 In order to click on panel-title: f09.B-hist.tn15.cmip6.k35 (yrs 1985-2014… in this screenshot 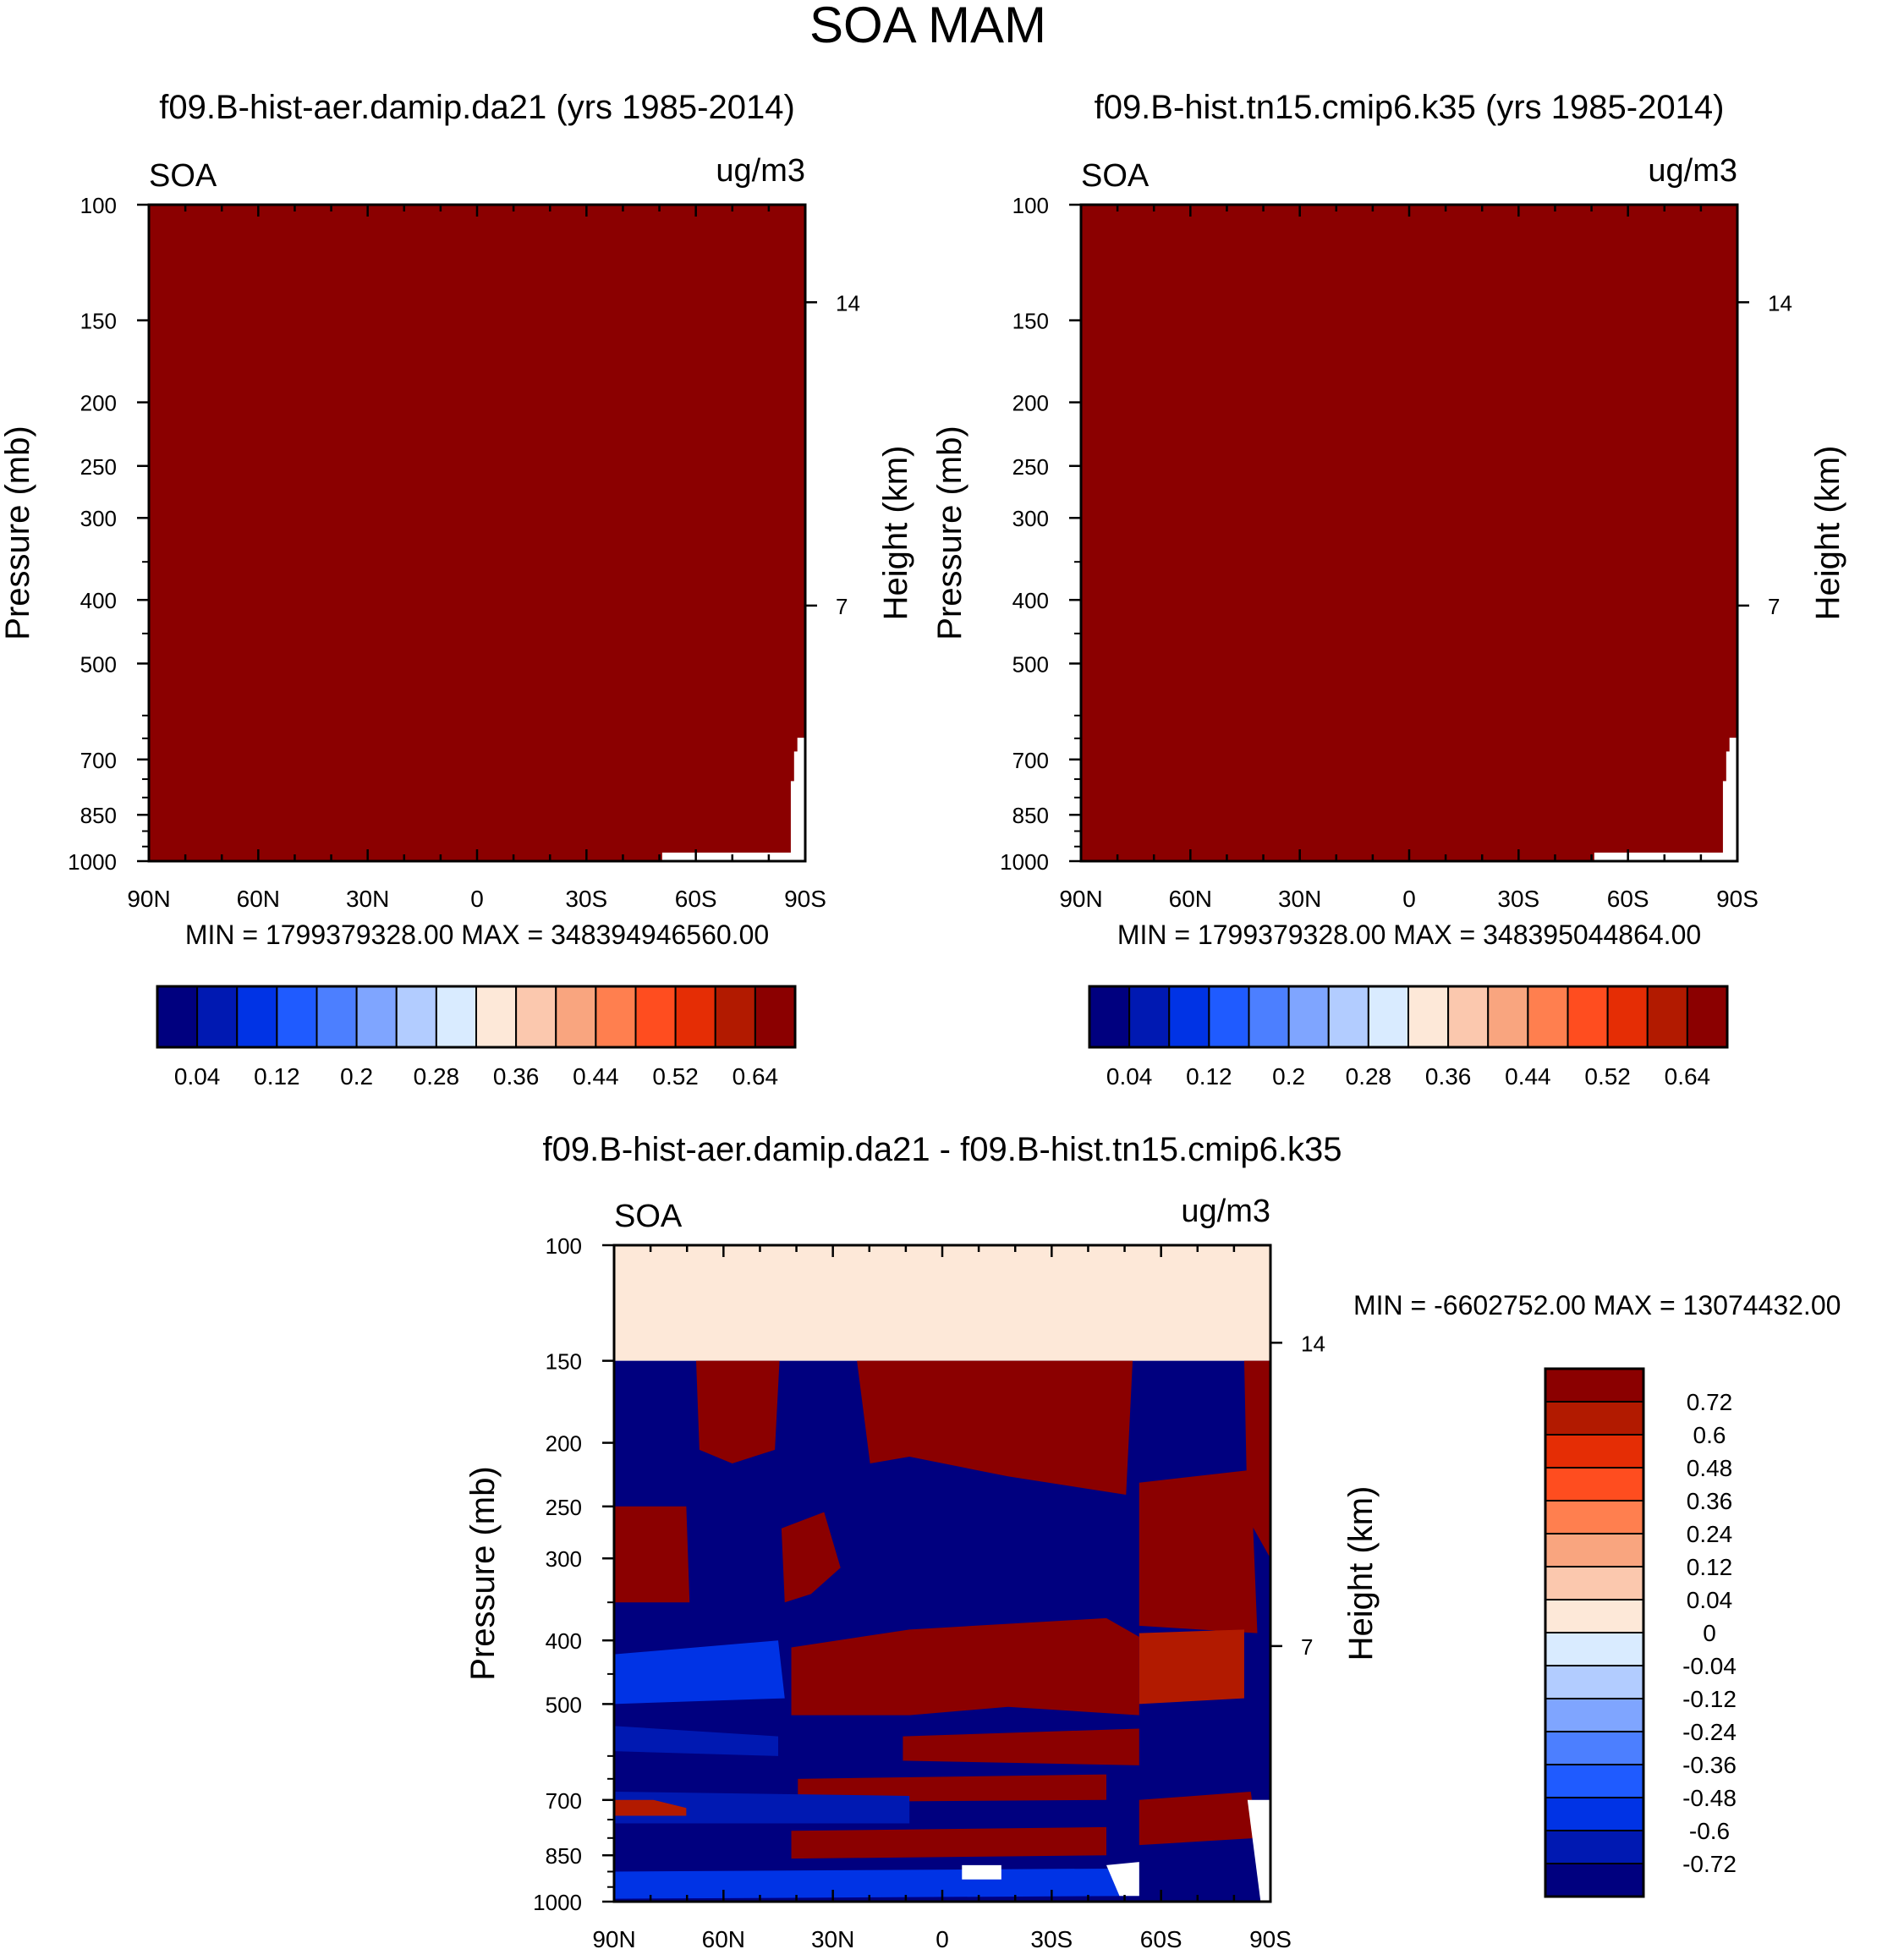, I will do `click(1410, 107)`.